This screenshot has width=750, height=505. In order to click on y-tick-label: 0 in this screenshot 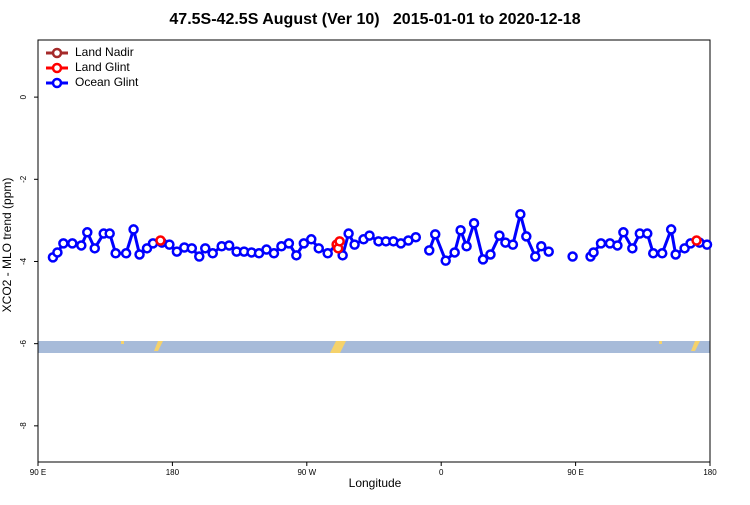, I will do `click(23, 96)`.